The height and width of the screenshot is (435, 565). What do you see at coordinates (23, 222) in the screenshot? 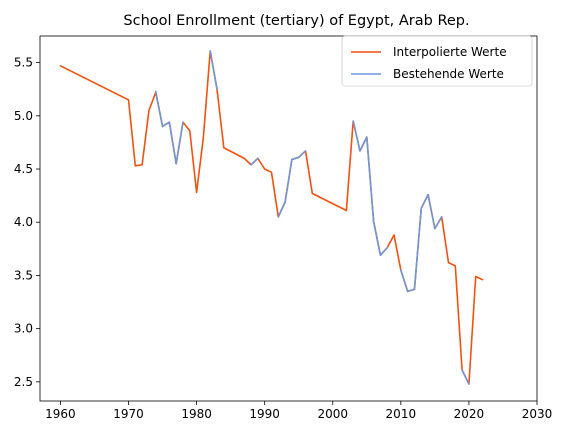
I see `y-tick-label: 4.0` at bounding box center [23, 222].